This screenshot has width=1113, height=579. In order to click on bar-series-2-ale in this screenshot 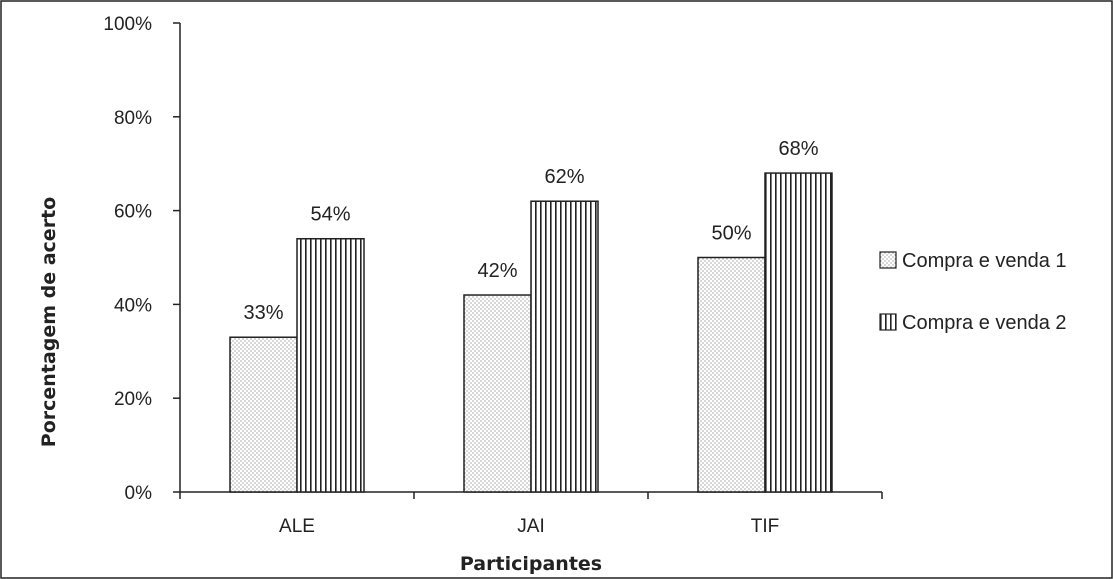, I will do `click(330, 365)`.